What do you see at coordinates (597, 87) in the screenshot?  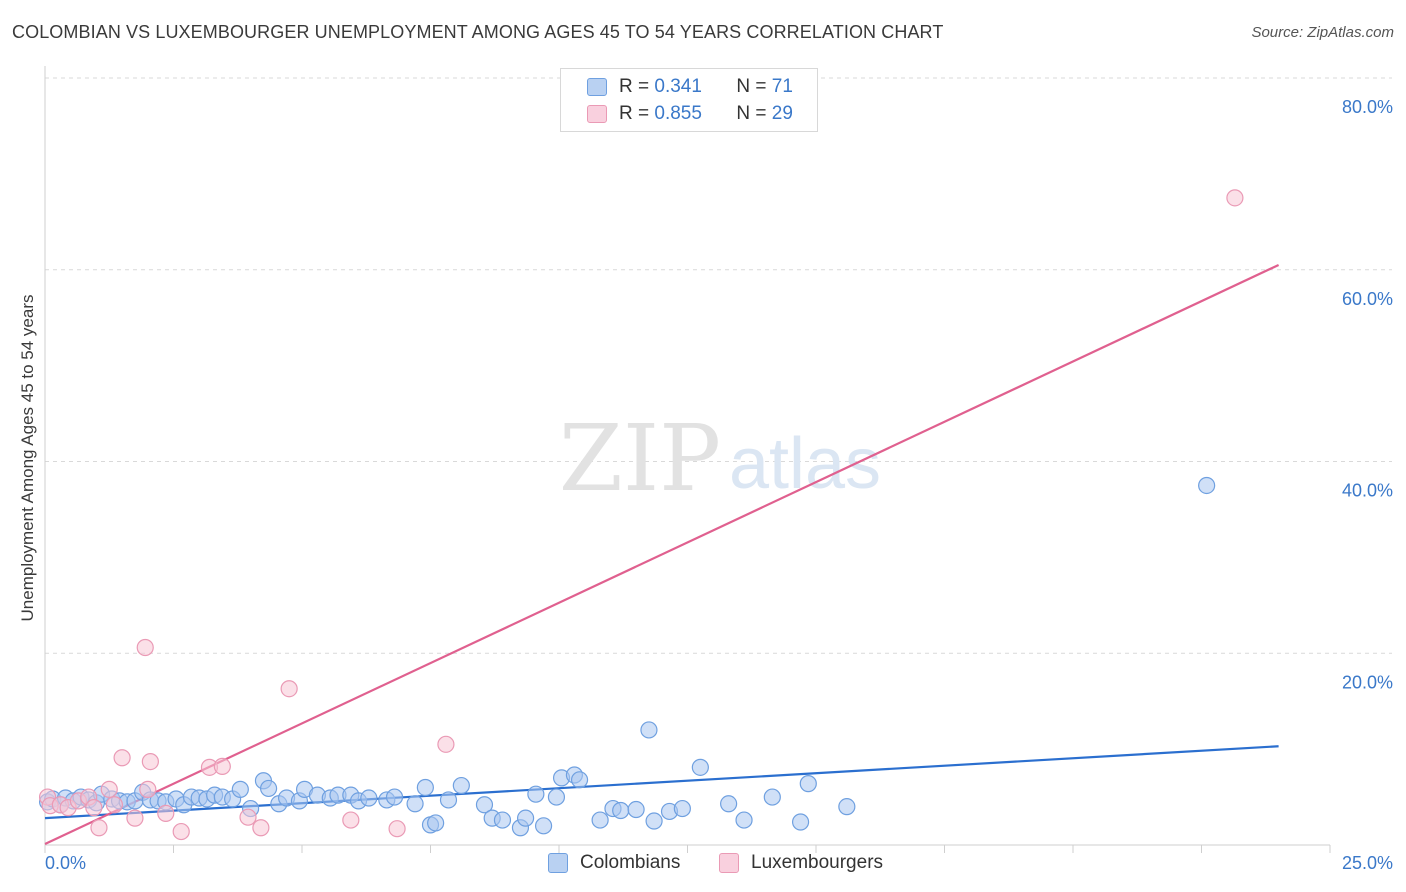 I see `legend-swatch-colombians` at bounding box center [597, 87].